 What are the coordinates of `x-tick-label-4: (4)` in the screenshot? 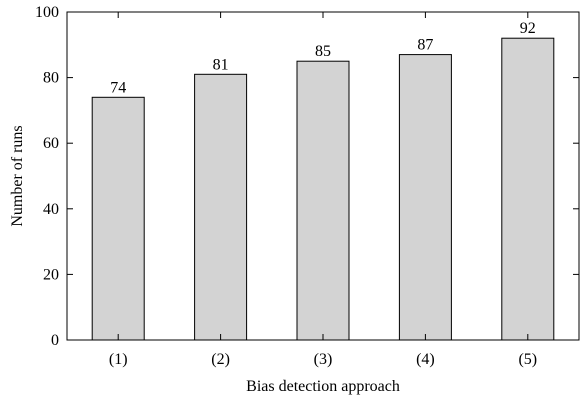 It's located at (425, 359).